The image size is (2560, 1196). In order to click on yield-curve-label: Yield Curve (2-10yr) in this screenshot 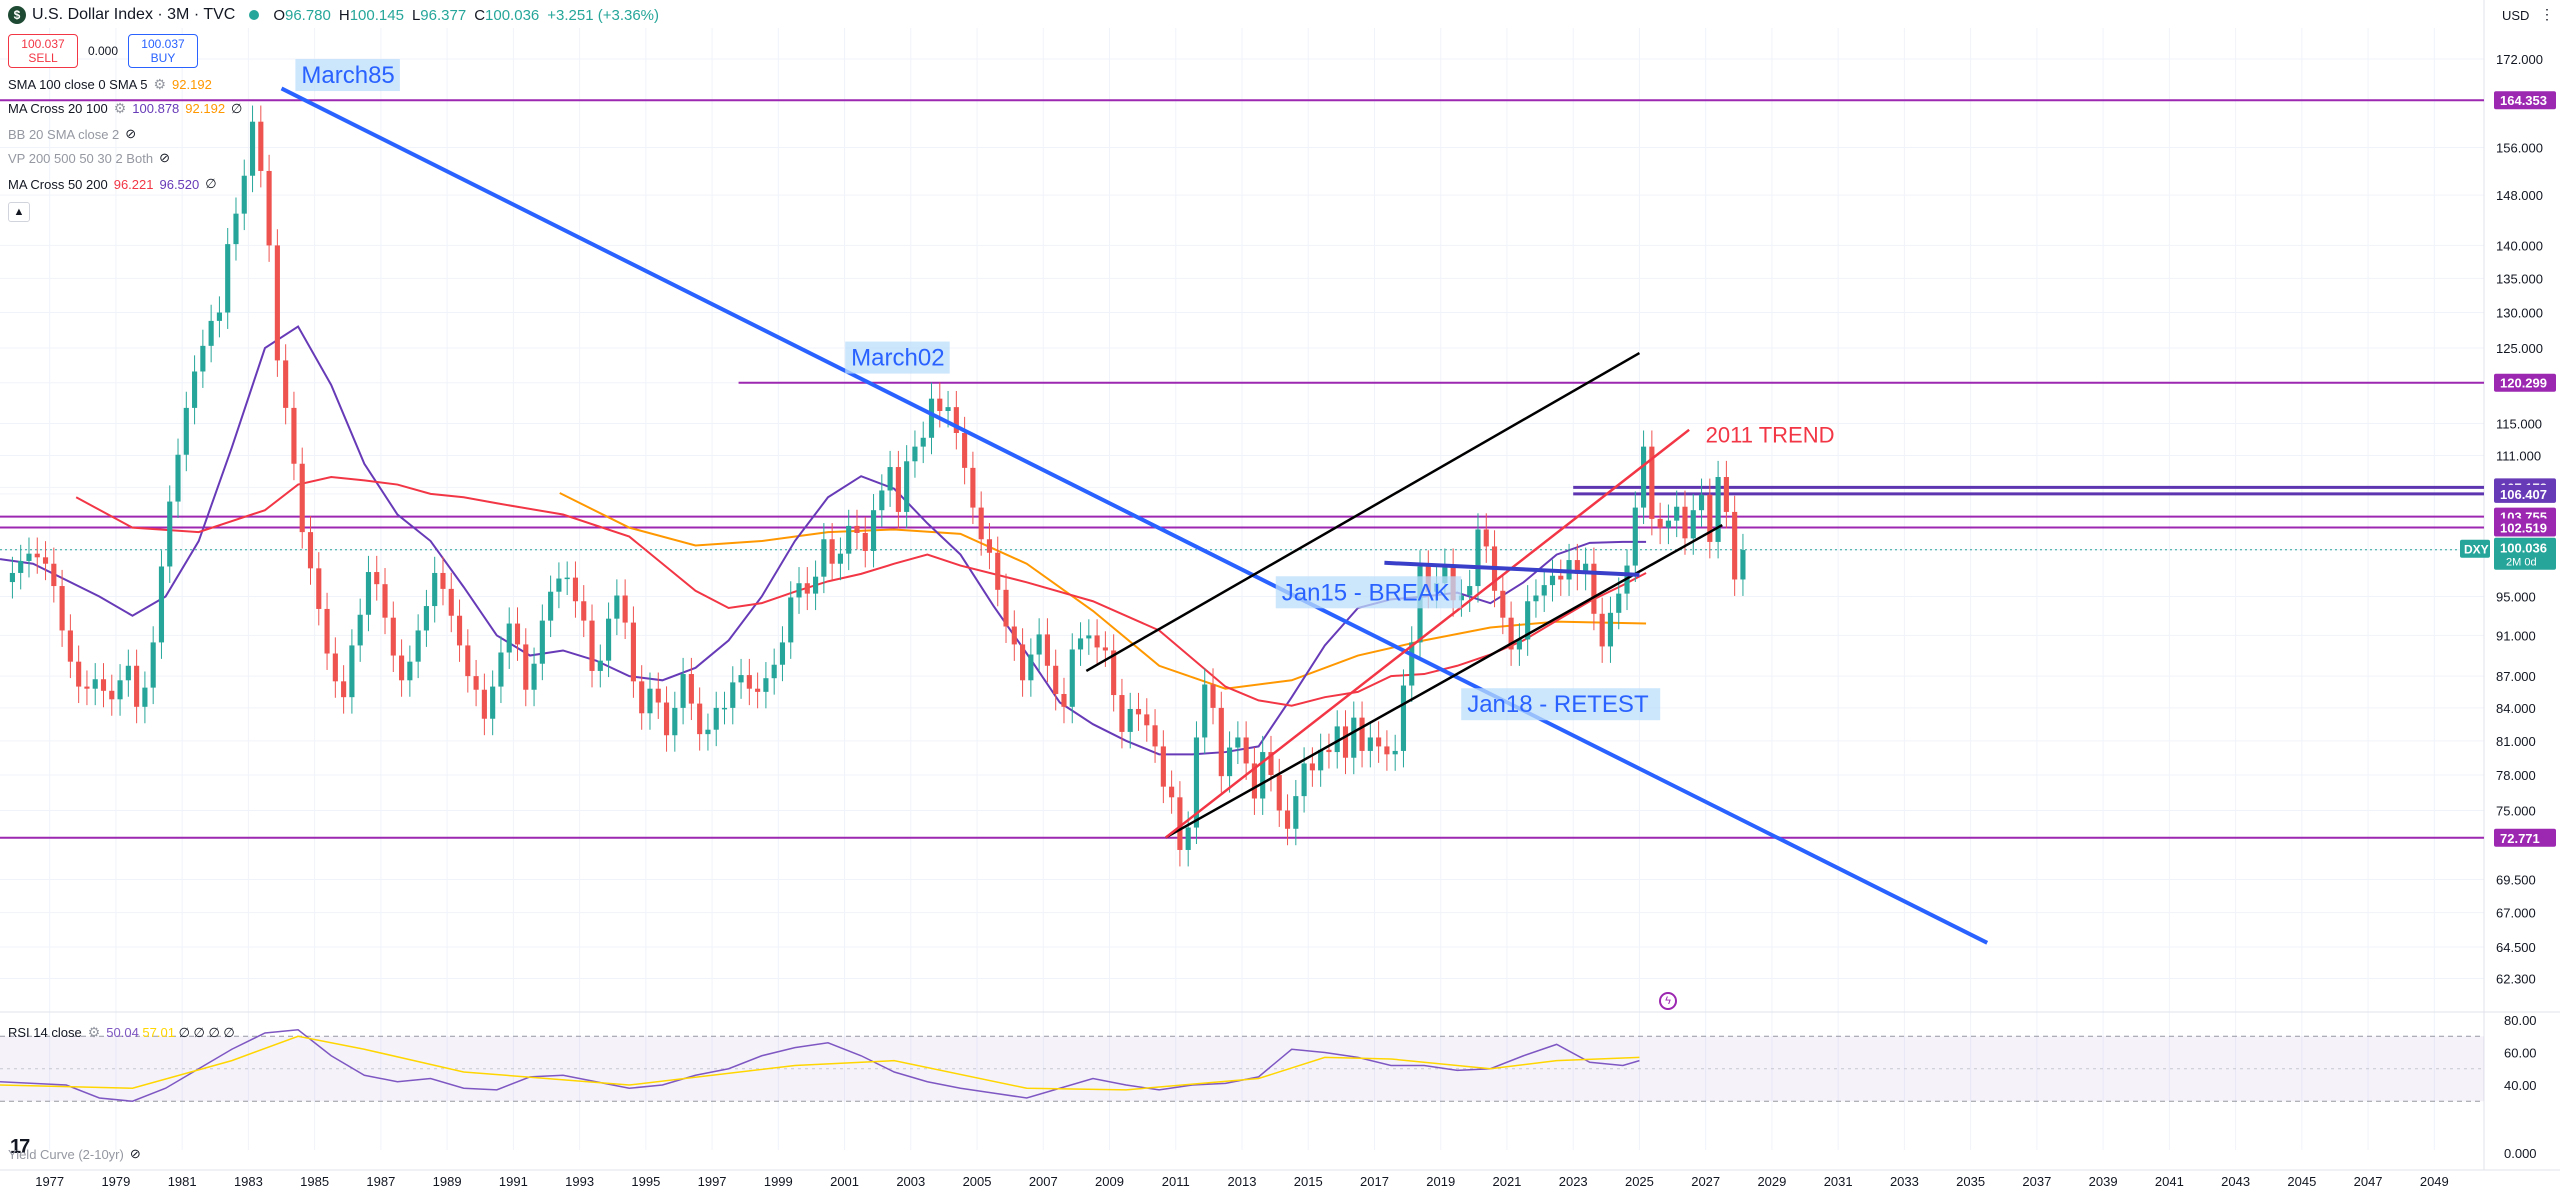, I will do `click(66, 1154)`.